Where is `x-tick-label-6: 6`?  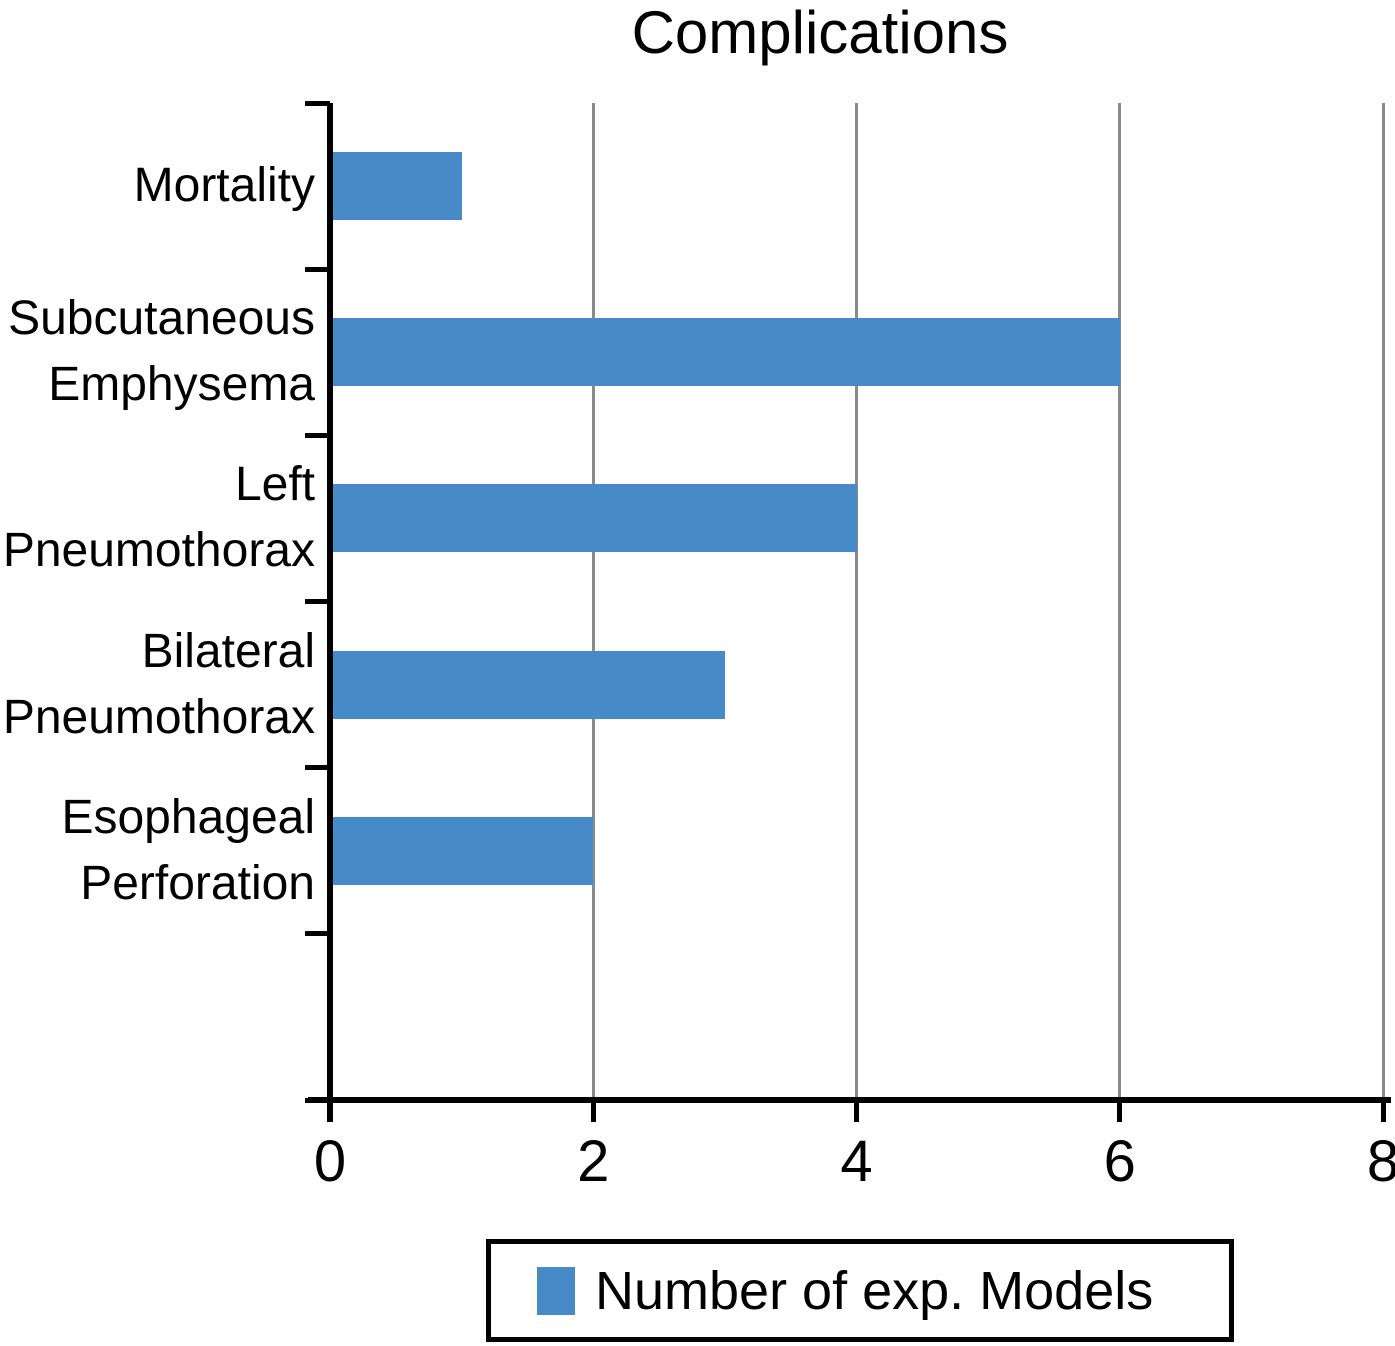 x-tick-label-6: 6 is located at coordinates (1119, 1161).